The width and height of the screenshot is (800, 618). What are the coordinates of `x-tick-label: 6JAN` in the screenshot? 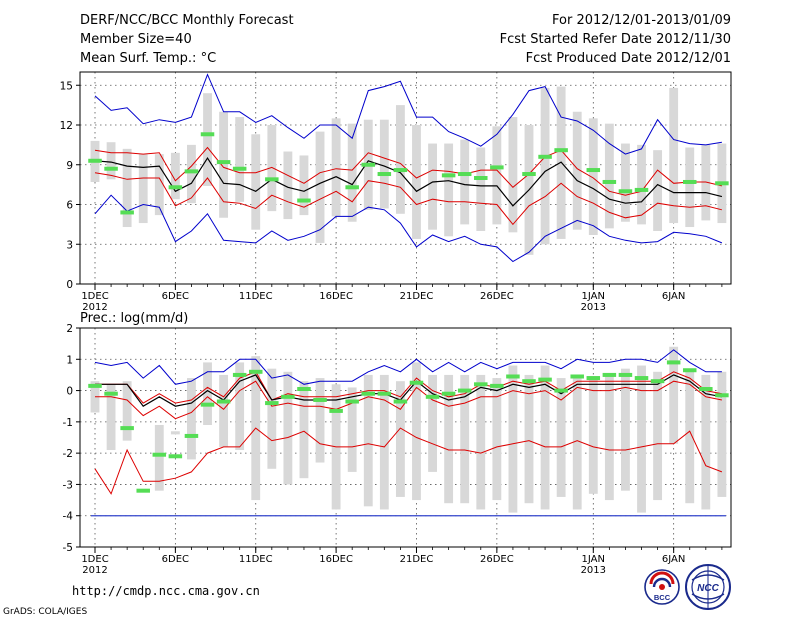 It's located at (673, 296).